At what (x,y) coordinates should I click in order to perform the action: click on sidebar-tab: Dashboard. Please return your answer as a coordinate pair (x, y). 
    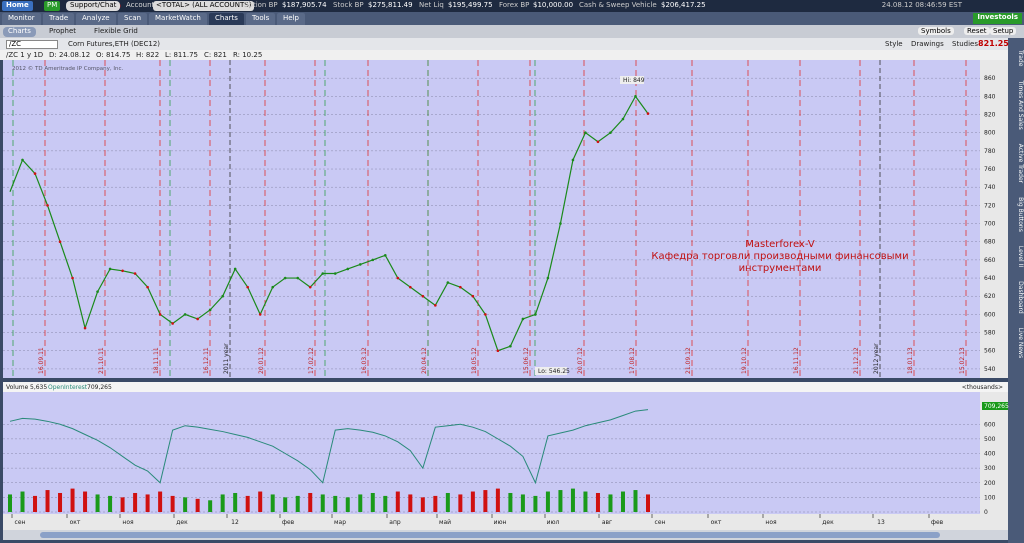
    Looking at the image, I should click on (1020, 297).